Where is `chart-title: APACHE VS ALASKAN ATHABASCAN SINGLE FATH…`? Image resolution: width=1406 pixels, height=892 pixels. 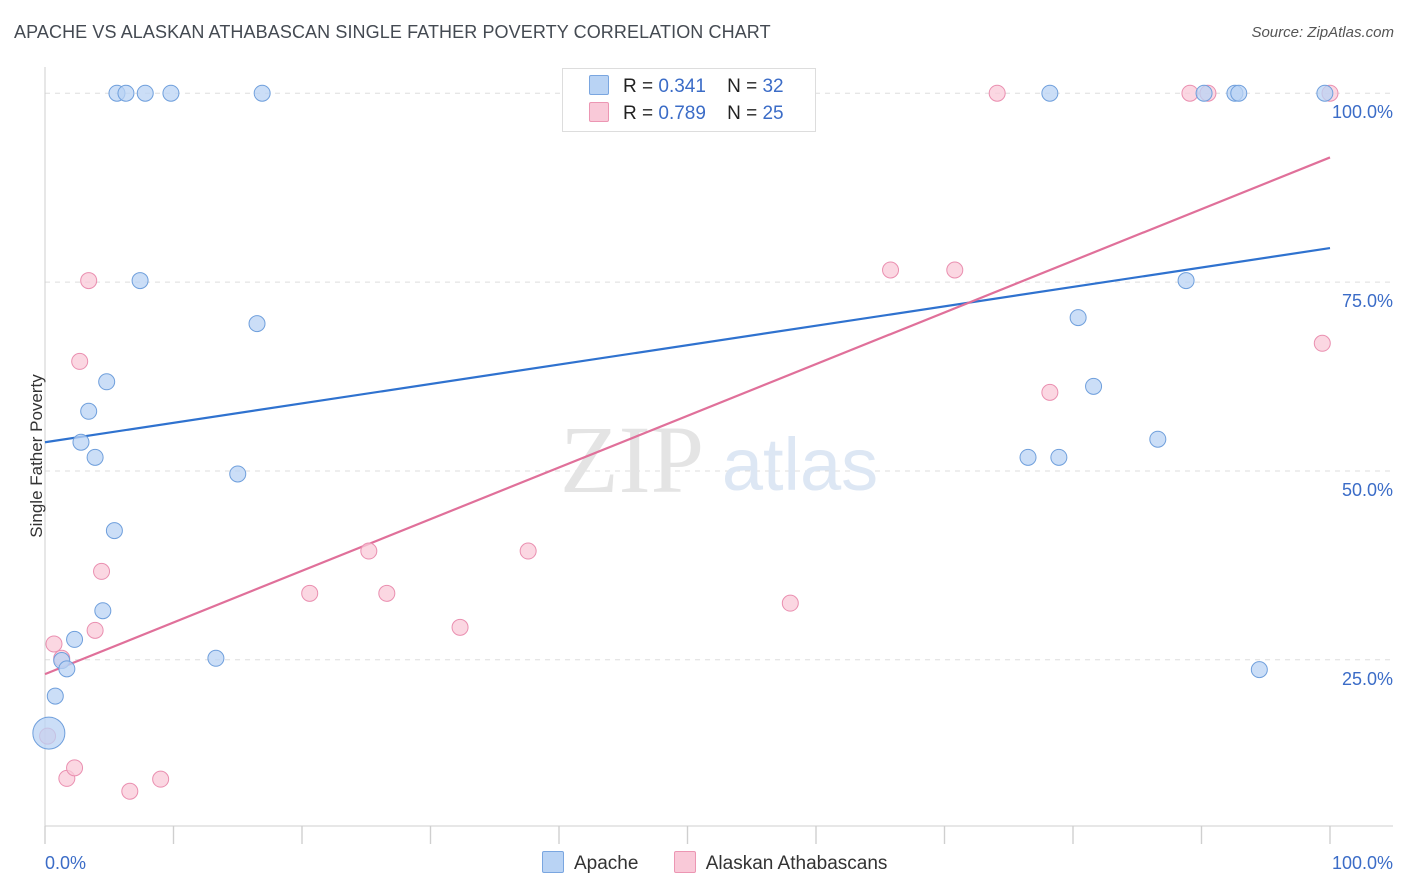 chart-title: APACHE VS ALASKAN ATHABASCAN SINGLE FATH… is located at coordinates (392, 32).